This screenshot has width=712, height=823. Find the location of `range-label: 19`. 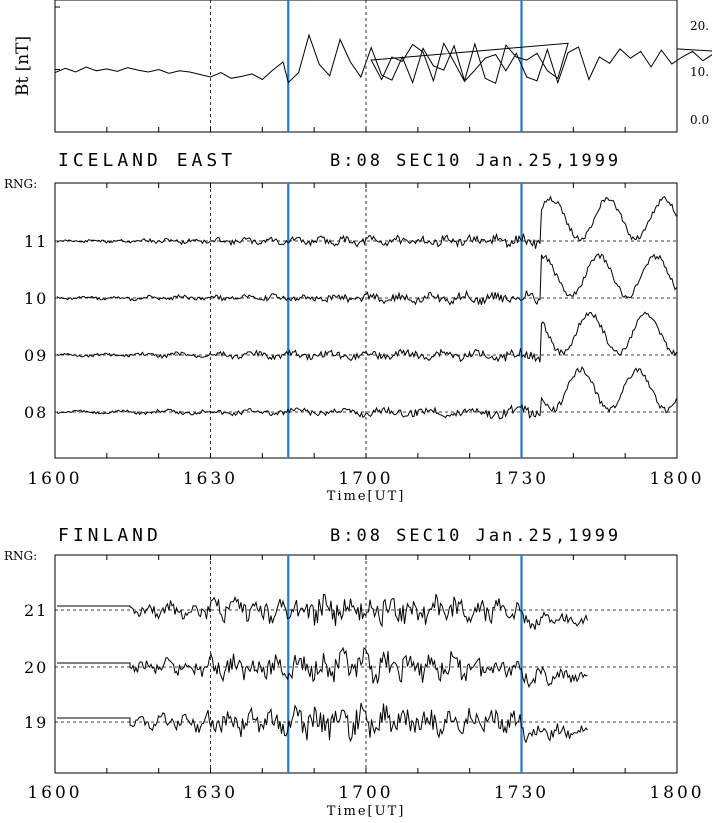

range-label: 19 is located at coordinates (36, 722).